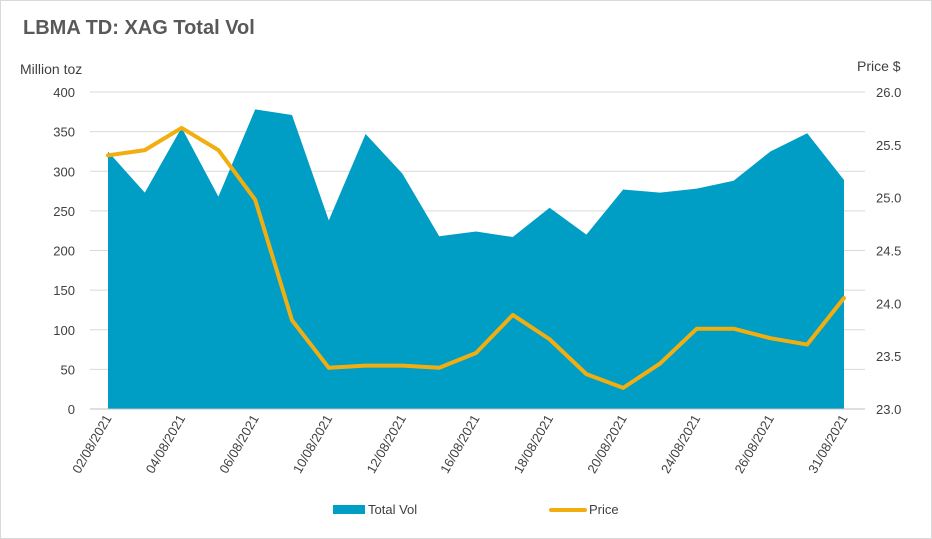 The height and width of the screenshot is (539, 932). Describe the element at coordinates (239, 444) in the screenshot. I see `x-tick-label: 06/08/2021` at that location.